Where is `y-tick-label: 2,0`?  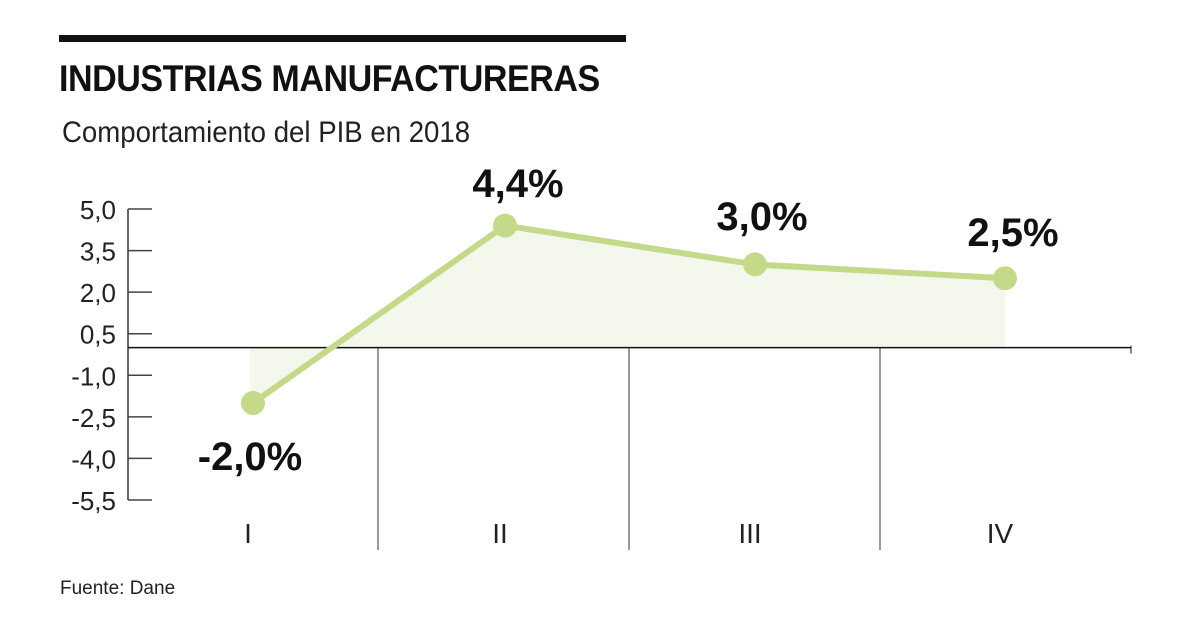
y-tick-label: 2,0 is located at coordinates (98, 293).